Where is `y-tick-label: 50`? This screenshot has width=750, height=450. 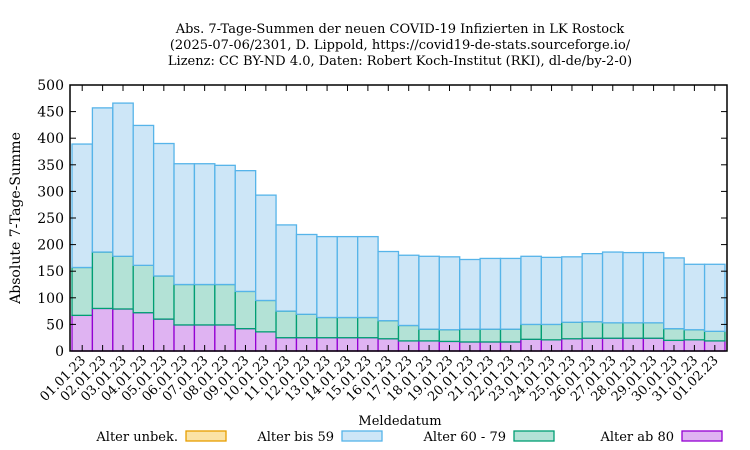 y-tick-label: 50 is located at coordinates (55, 325).